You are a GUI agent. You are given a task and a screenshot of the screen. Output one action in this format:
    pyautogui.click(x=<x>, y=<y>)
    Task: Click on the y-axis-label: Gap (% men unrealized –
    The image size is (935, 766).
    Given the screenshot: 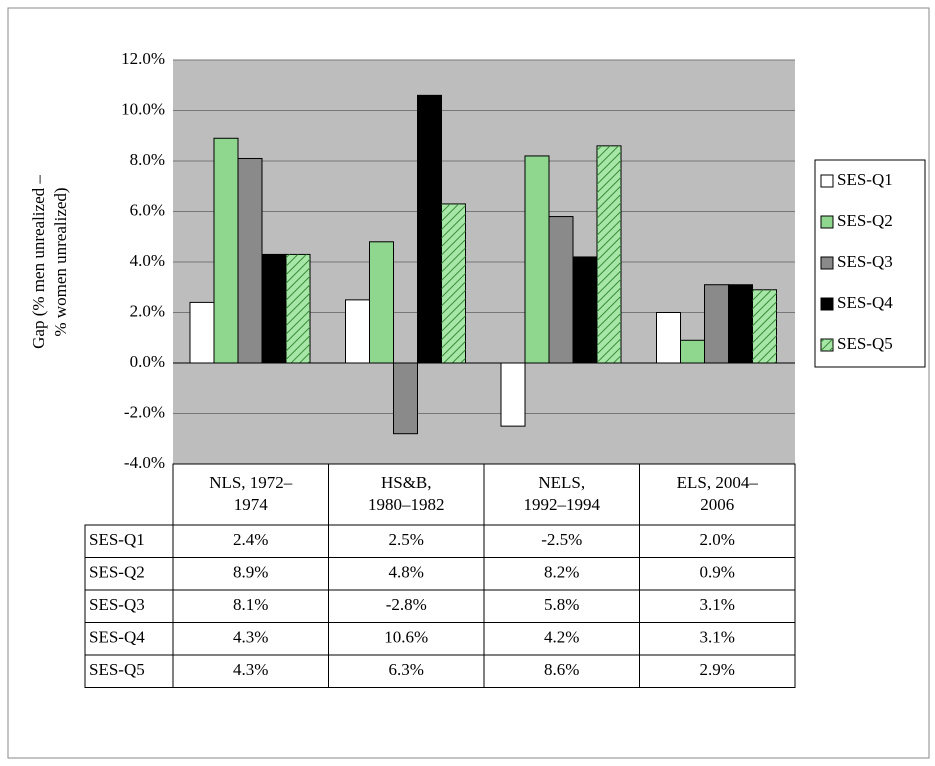 What is the action you would take?
    pyautogui.click(x=38, y=262)
    